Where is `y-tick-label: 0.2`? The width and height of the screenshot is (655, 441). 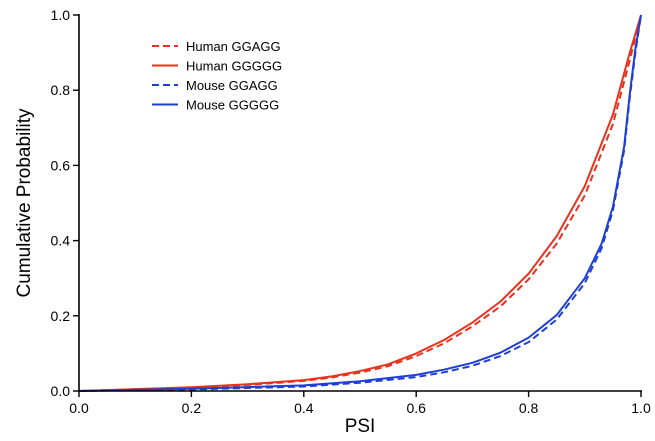 y-tick-label: 0.2 is located at coordinates (61, 316).